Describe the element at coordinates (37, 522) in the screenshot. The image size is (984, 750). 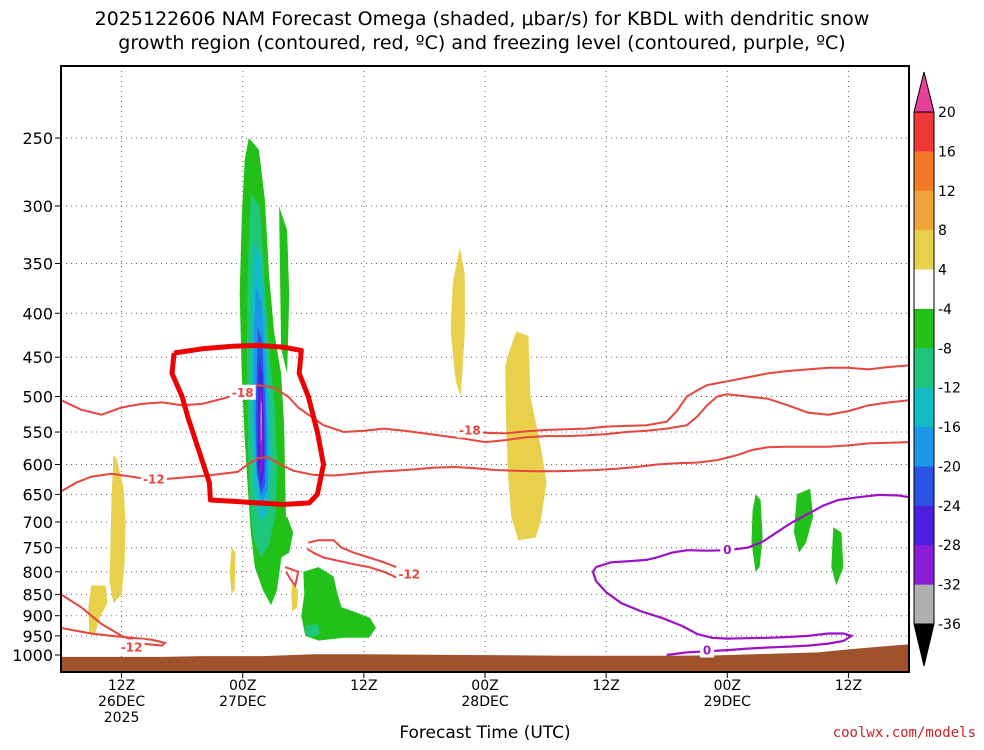
I see `y-tick-label: 700` at that location.